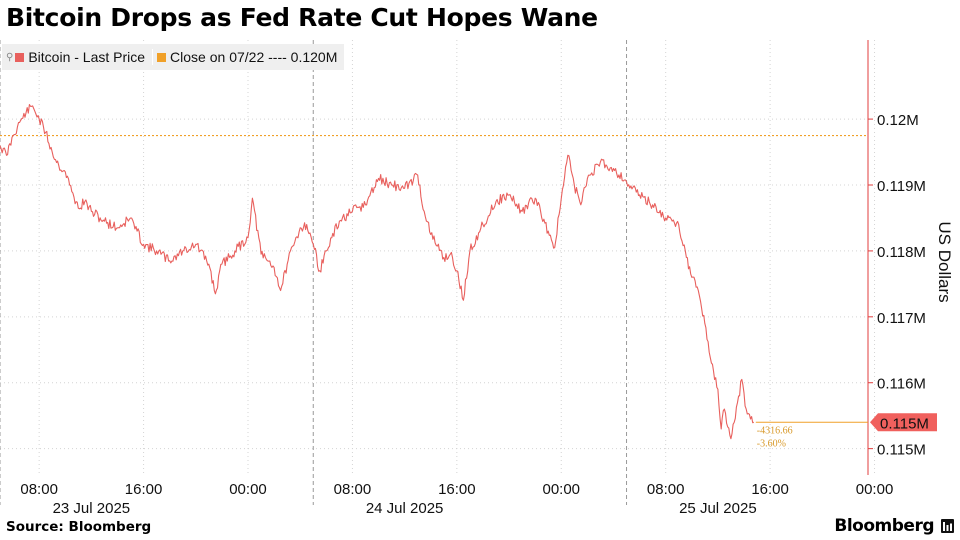 The height and width of the screenshot is (540, 960). Describe the element at coordinates (944, 262) in the screenshot. I see `y-axis-label: US Dollars` at that location.